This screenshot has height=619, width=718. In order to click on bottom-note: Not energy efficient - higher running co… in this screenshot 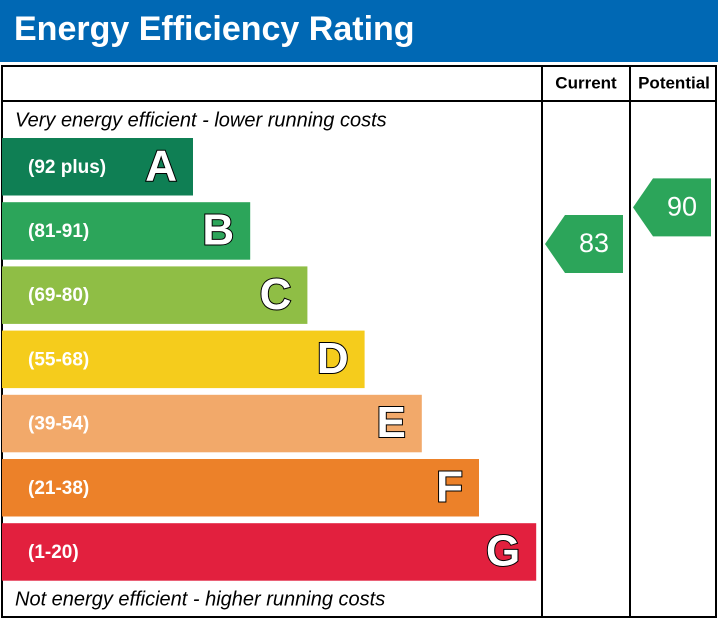, I will do `click(200, 599)`.